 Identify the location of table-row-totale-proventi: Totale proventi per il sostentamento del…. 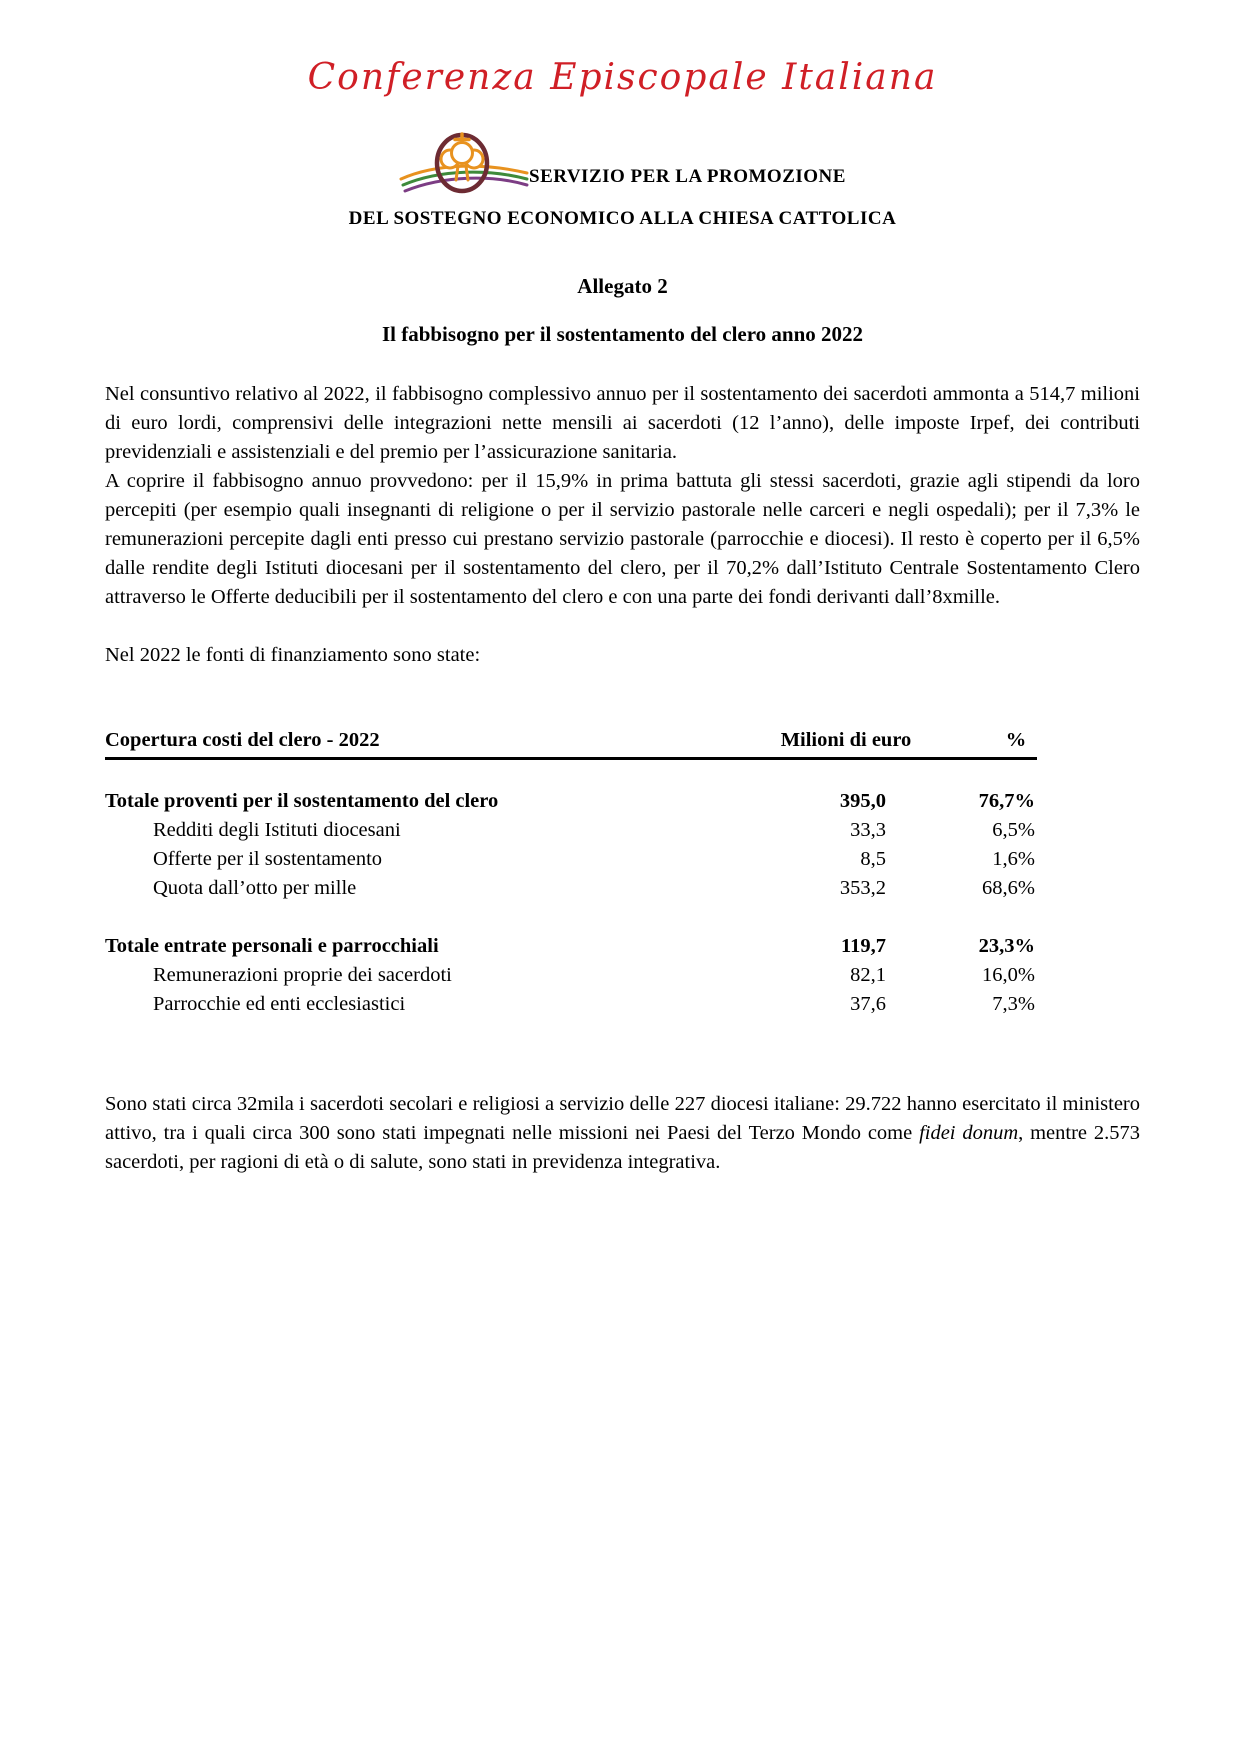
(571, 801).